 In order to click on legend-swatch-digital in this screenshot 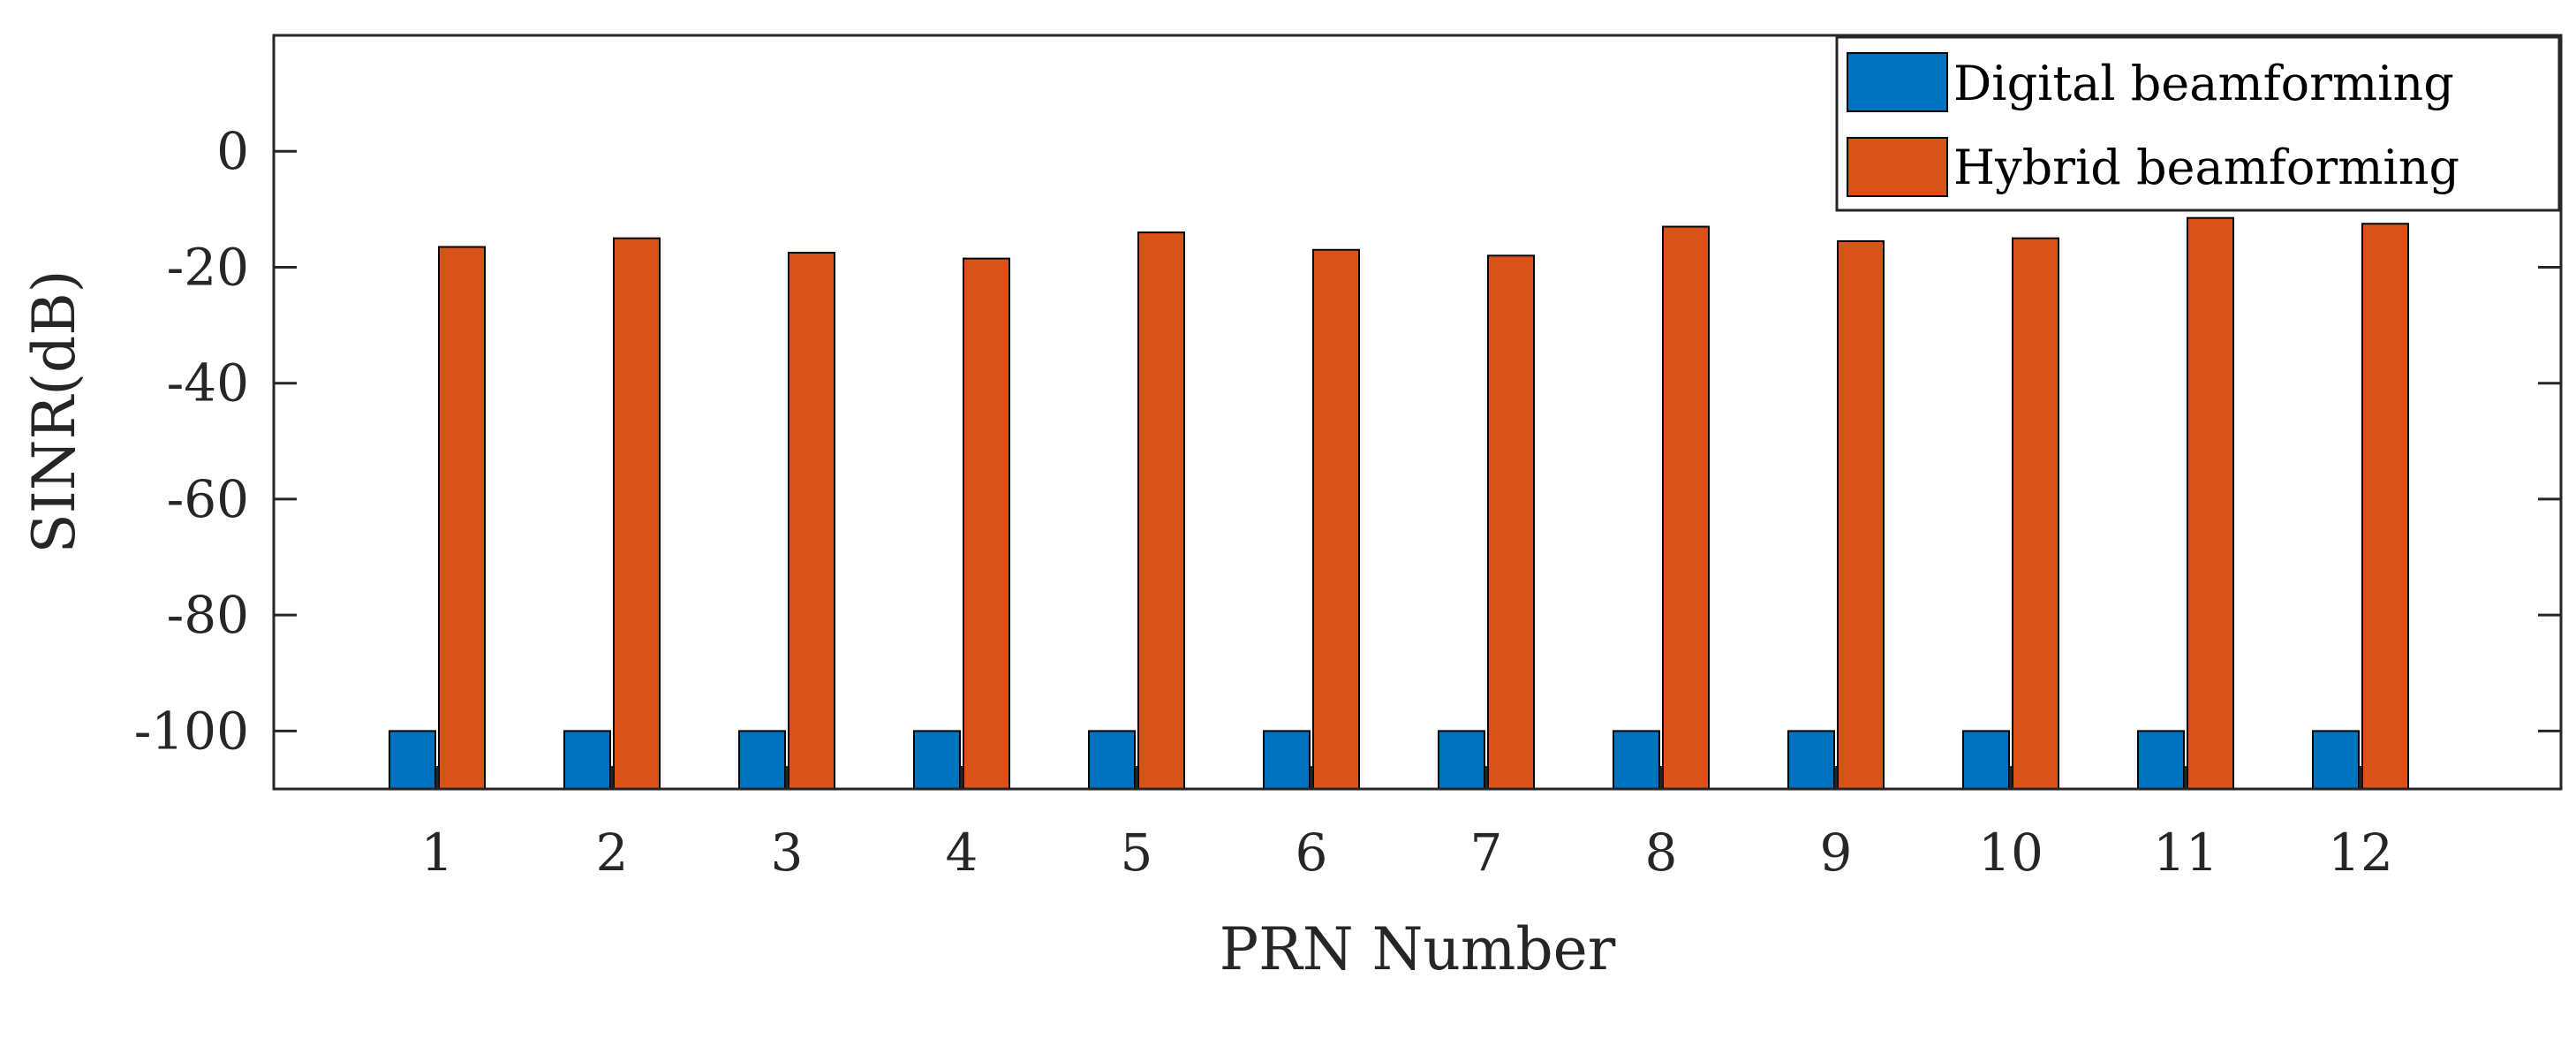, I will do `click(1898, 82)`.